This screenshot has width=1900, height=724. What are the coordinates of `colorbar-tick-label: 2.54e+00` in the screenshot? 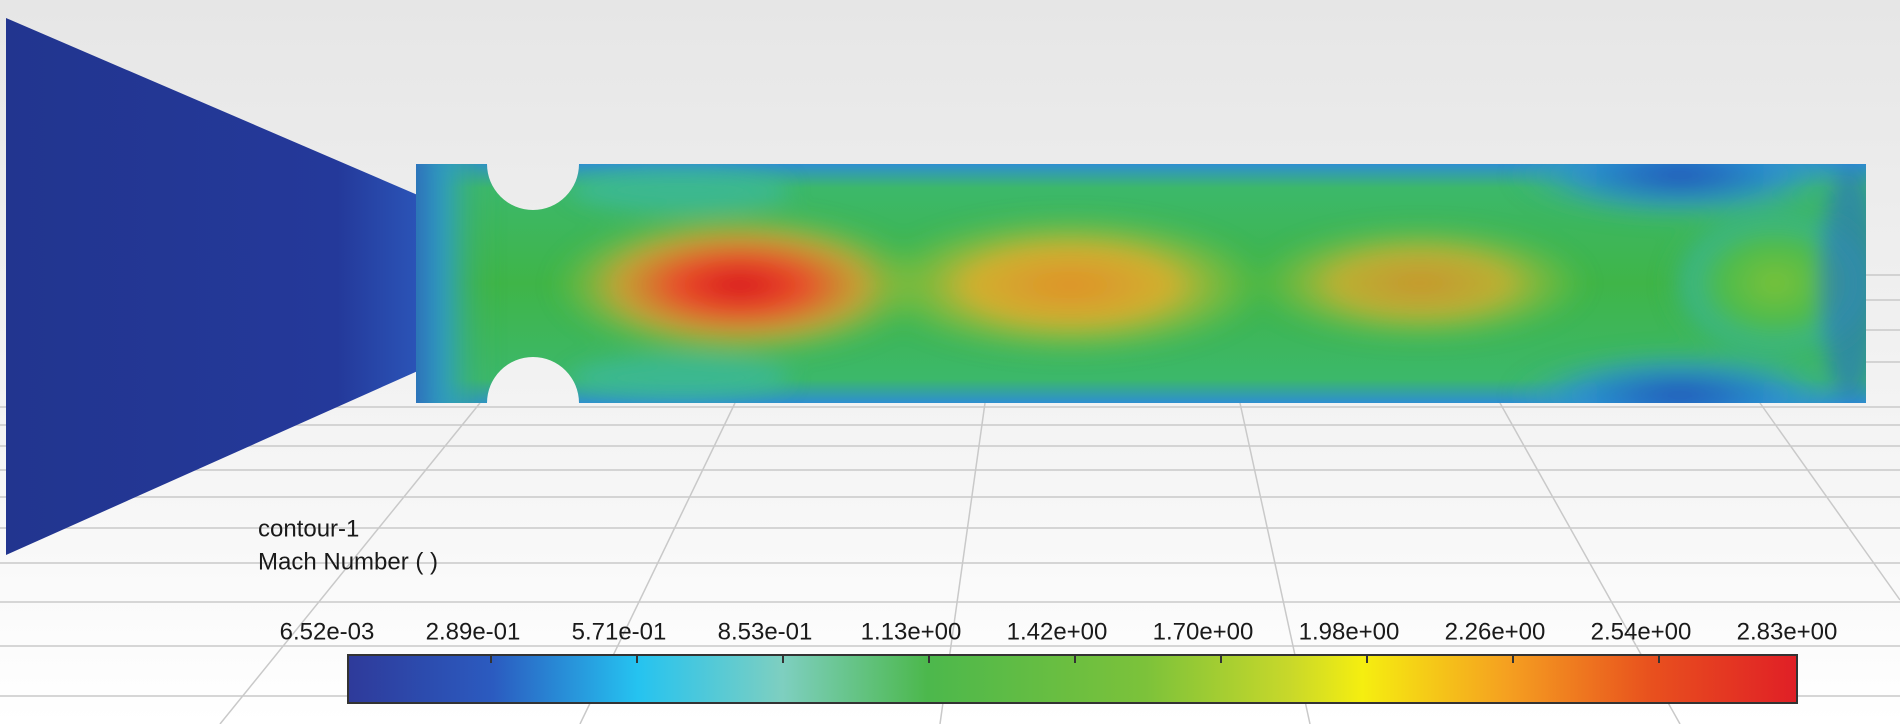 It's located at (1641, 631).